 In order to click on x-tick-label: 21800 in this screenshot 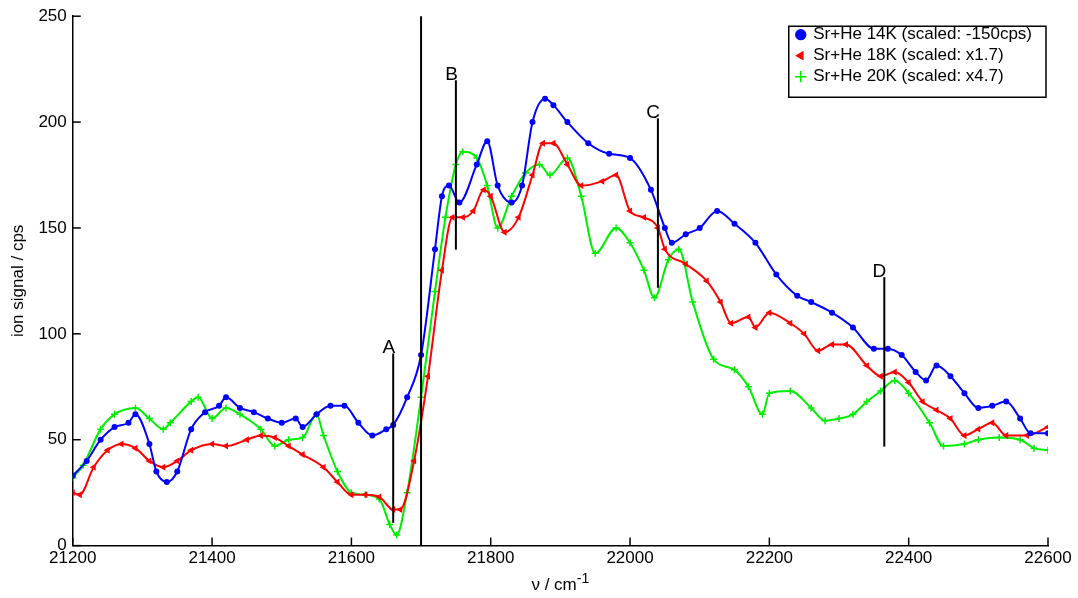, I will do `click(491, 558)`.